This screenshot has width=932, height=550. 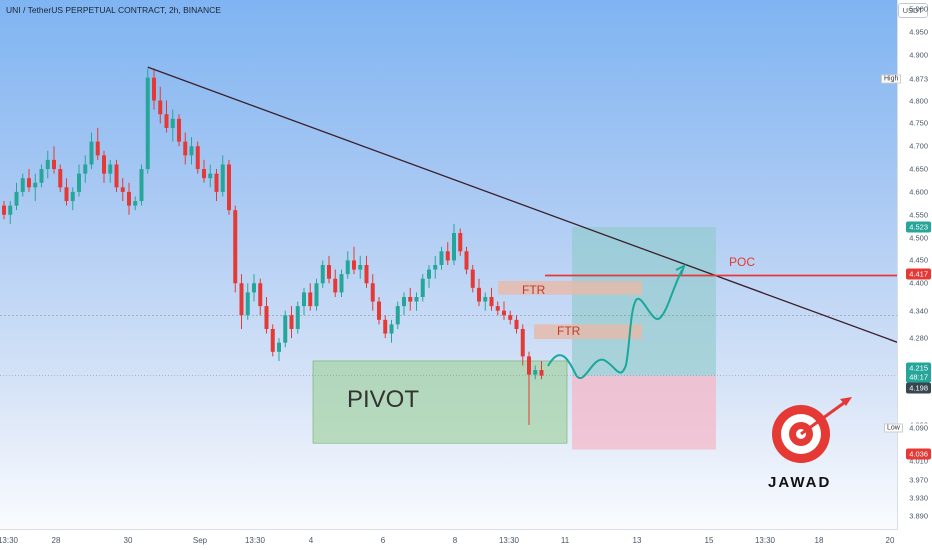 I want to click on ftr-upper-zone, so click(x=570, y=287).